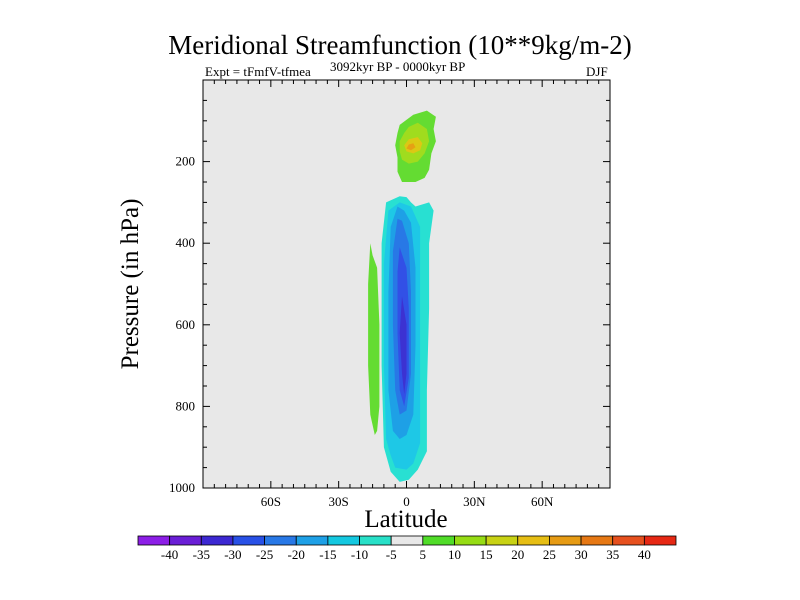 This screenshot has width=800, height=600. What do you see at coordinates (517, 554) in the screenshot?
I see `colorbar-label: 20` at bounding box center [517, 554].